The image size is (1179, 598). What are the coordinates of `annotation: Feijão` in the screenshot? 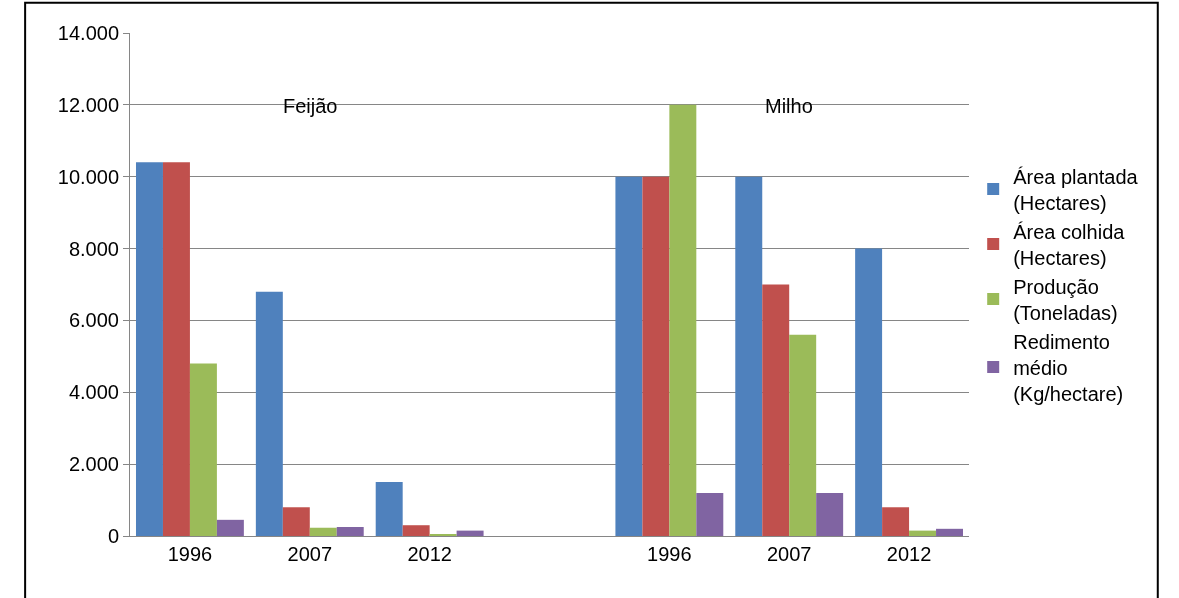 It's located at (310, 106).